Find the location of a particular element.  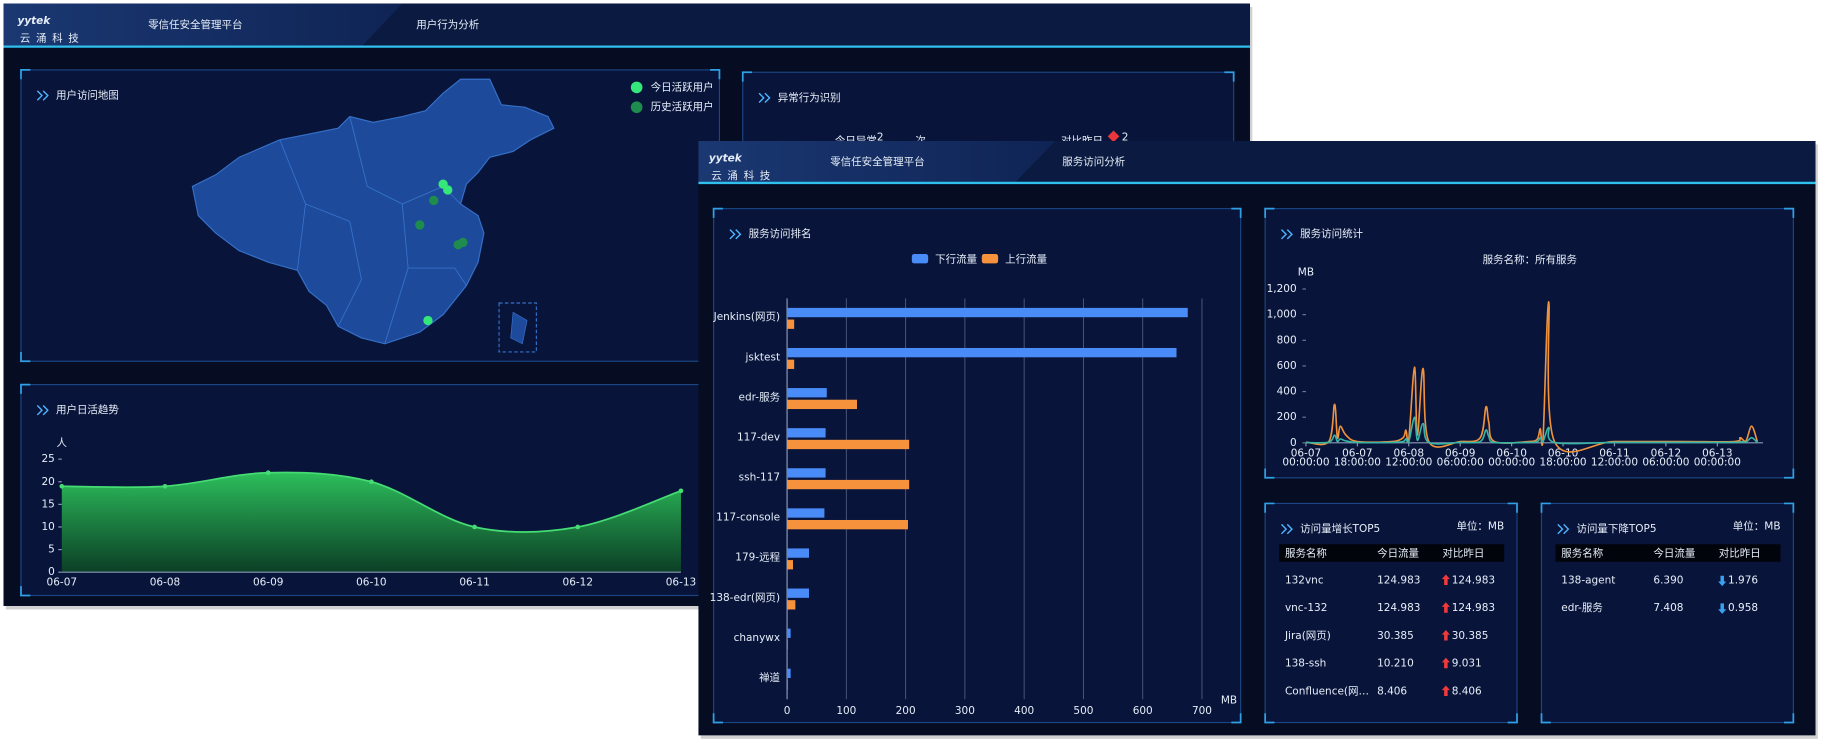

category-label: ssh-117 is located at coordinates (759, 478).